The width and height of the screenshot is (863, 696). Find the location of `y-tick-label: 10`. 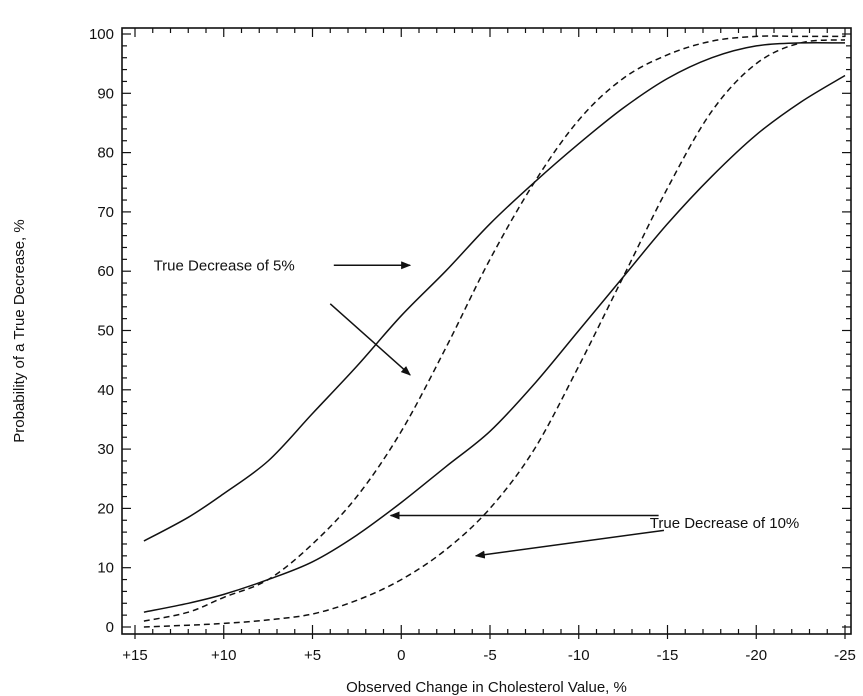

y-tick-label: 10 is located at coordinates (105, 568).